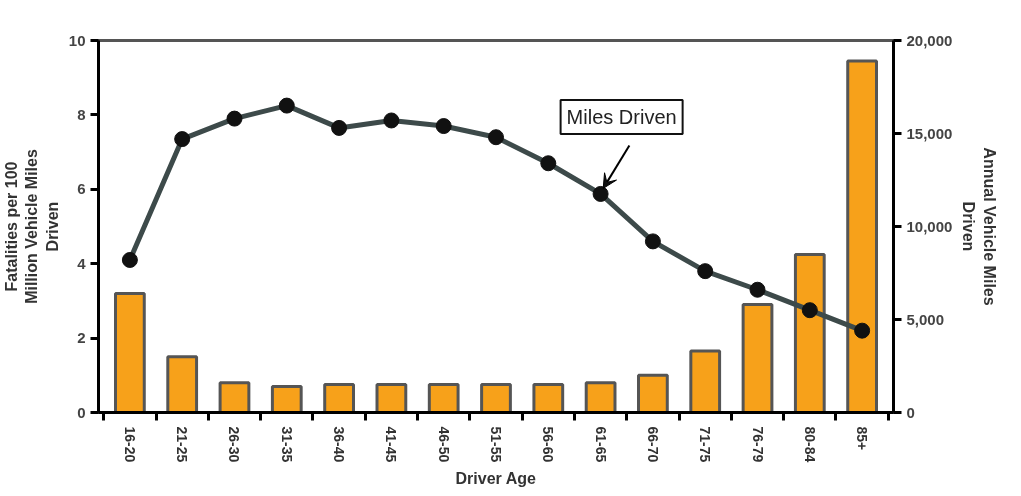 This screenshot has width=1021, height=496. Describe the element at coordinates (182, 444) in the screenshot. I see `x-tick-label: 21-25` at that location.